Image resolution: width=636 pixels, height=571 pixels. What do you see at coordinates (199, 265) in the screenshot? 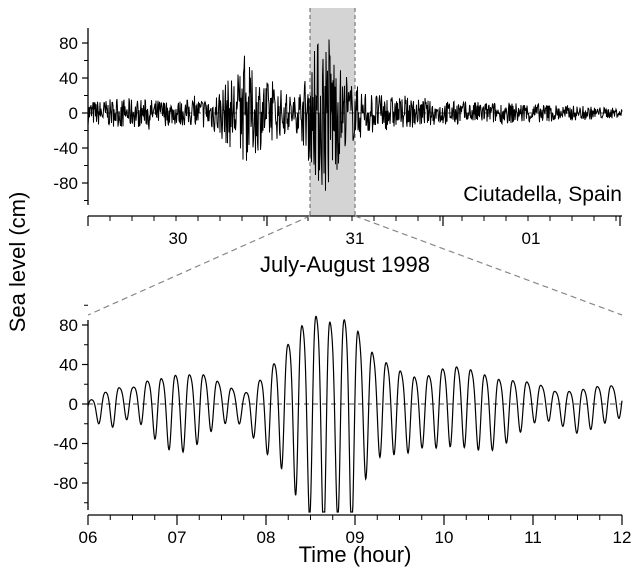
I see `zoom-connector-left` at bounding box center [199, 265].